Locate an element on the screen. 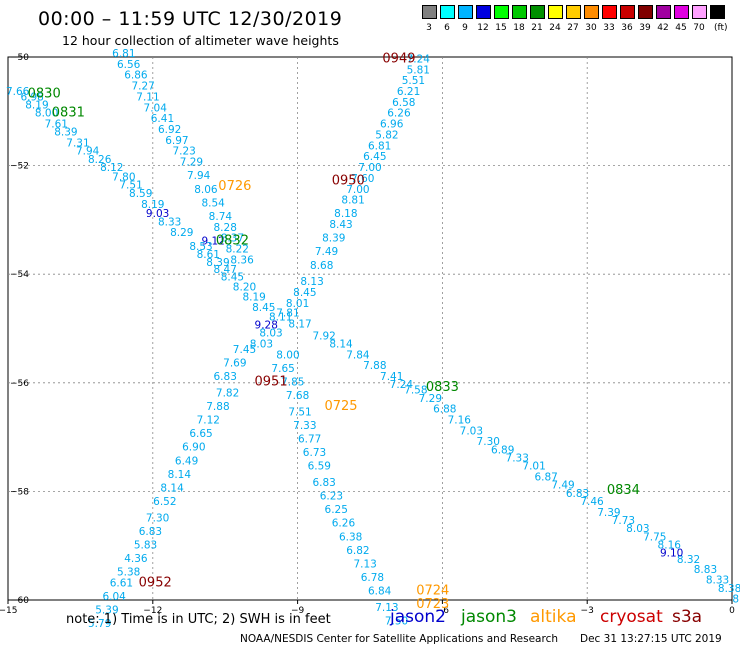 Image resolution: width=740 pixels, height=650 pixels. y-tick-label: −50 is located at coordinates (19, 58).